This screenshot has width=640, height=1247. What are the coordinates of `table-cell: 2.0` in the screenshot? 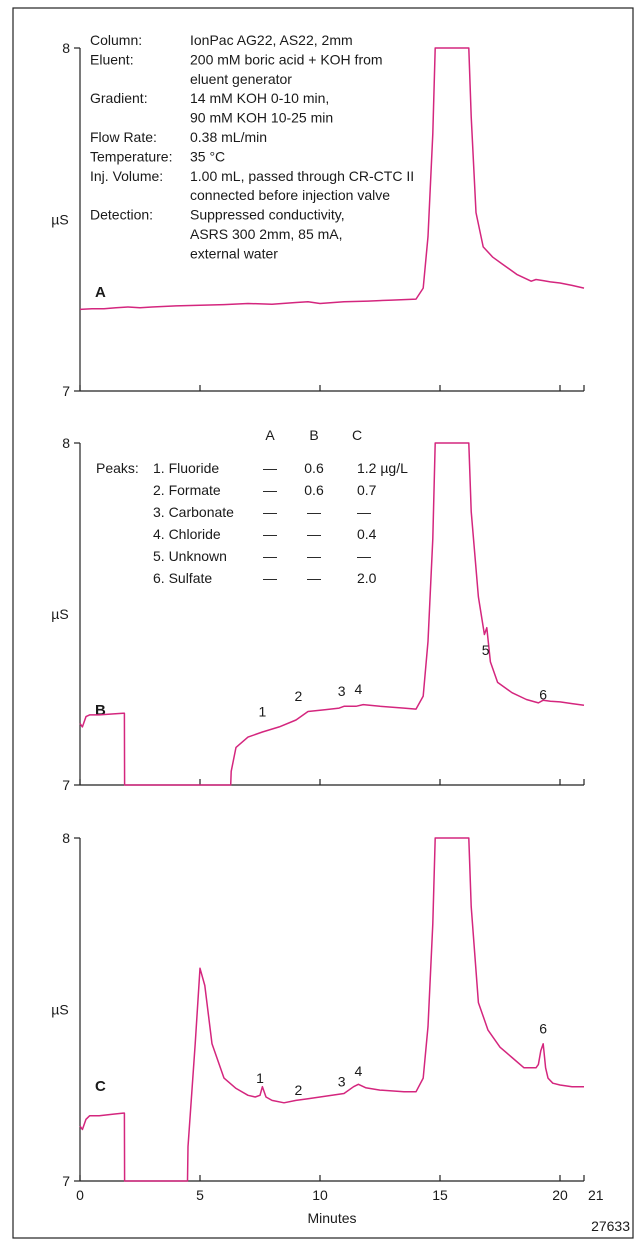 It's located at (367, 578).